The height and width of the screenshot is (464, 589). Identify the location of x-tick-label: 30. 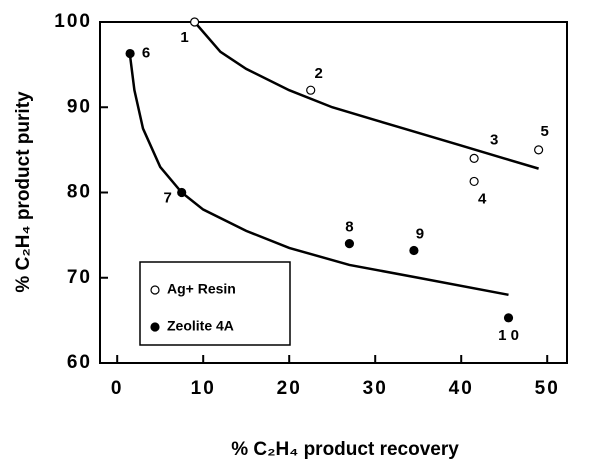
(375, 388).